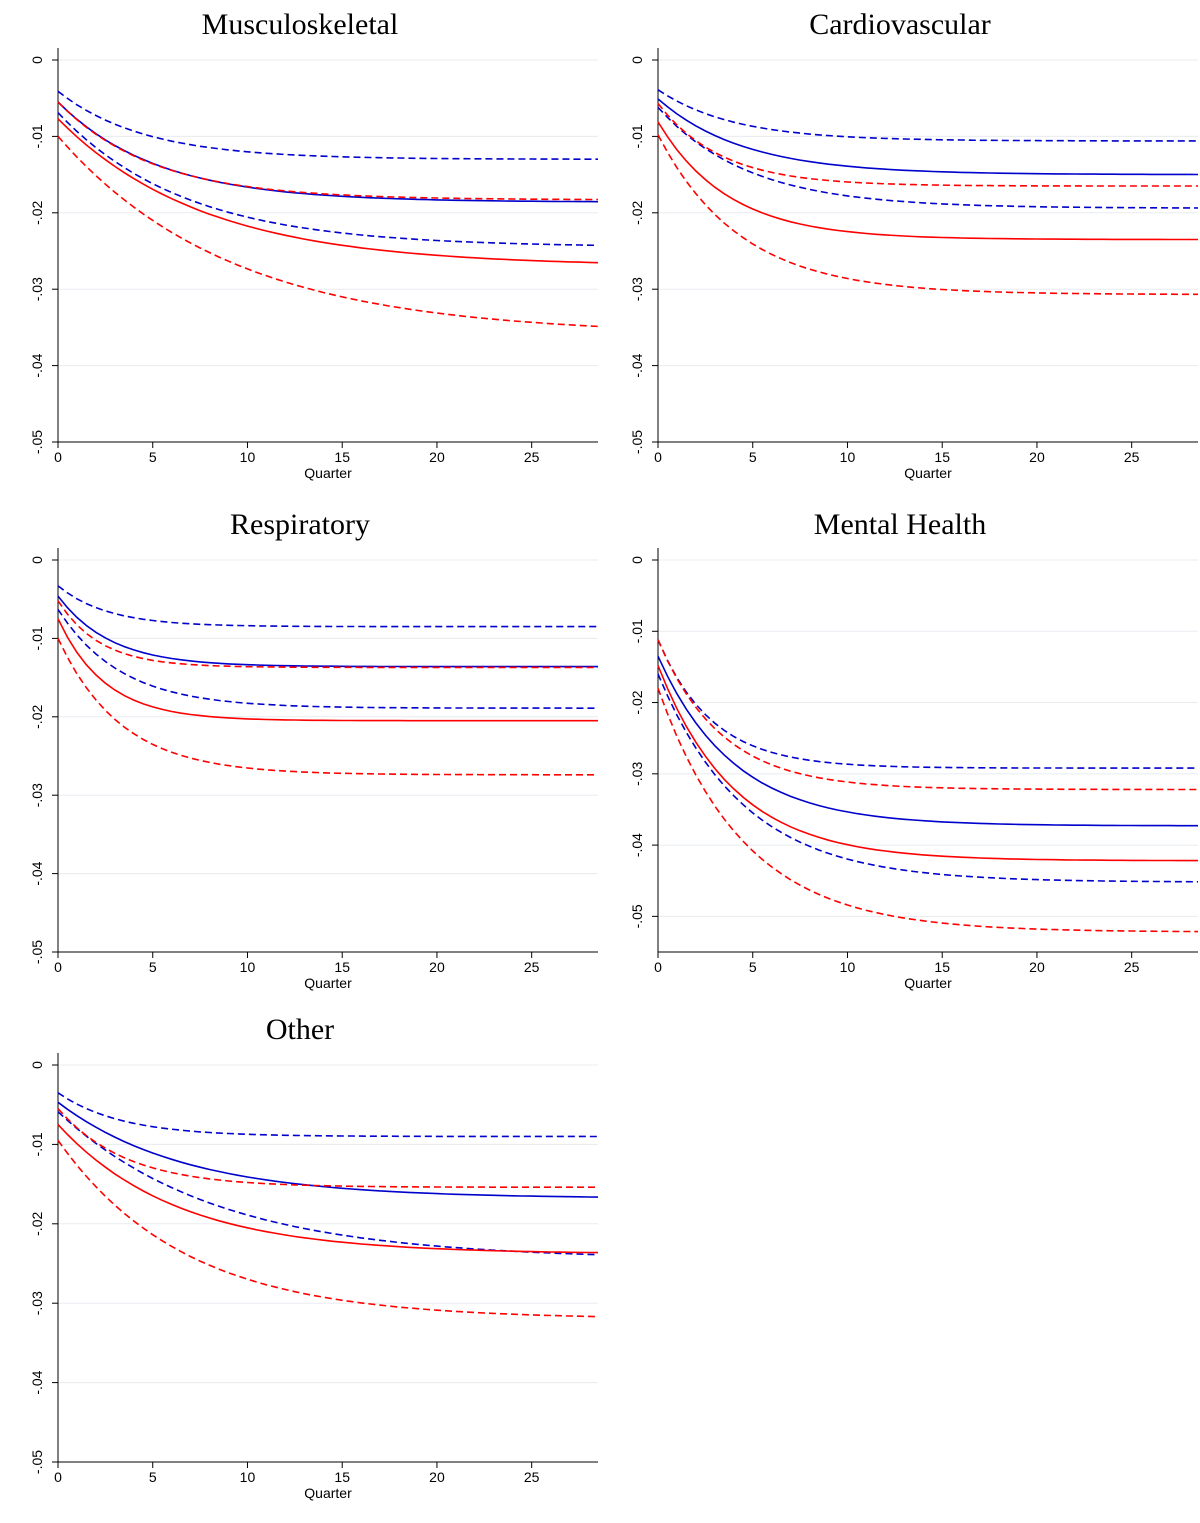  Describe the element at coordinates (900, 24) in the screenshot. I see `panel-title: Cardiovascular` at that location.